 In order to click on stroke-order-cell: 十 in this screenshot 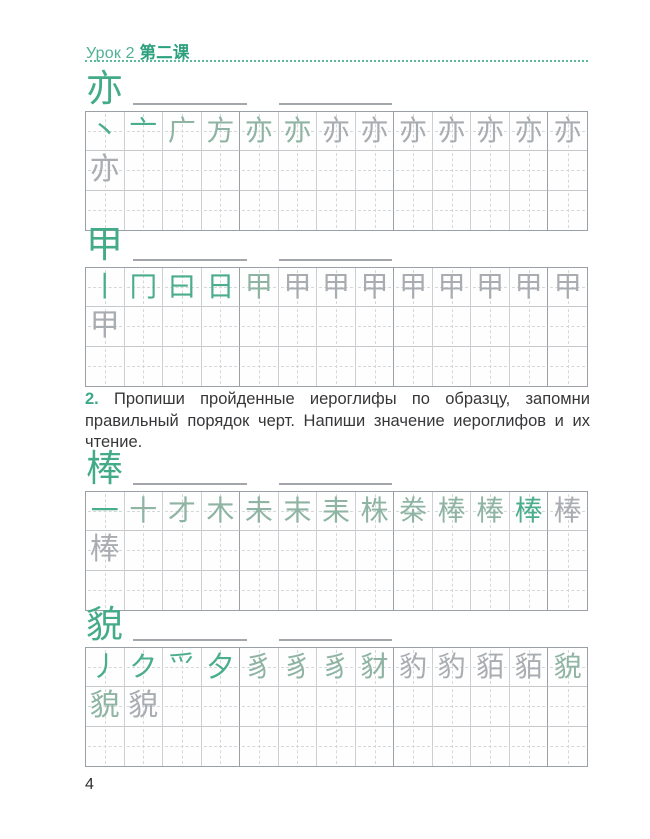, I will do `click(144, 512)`.